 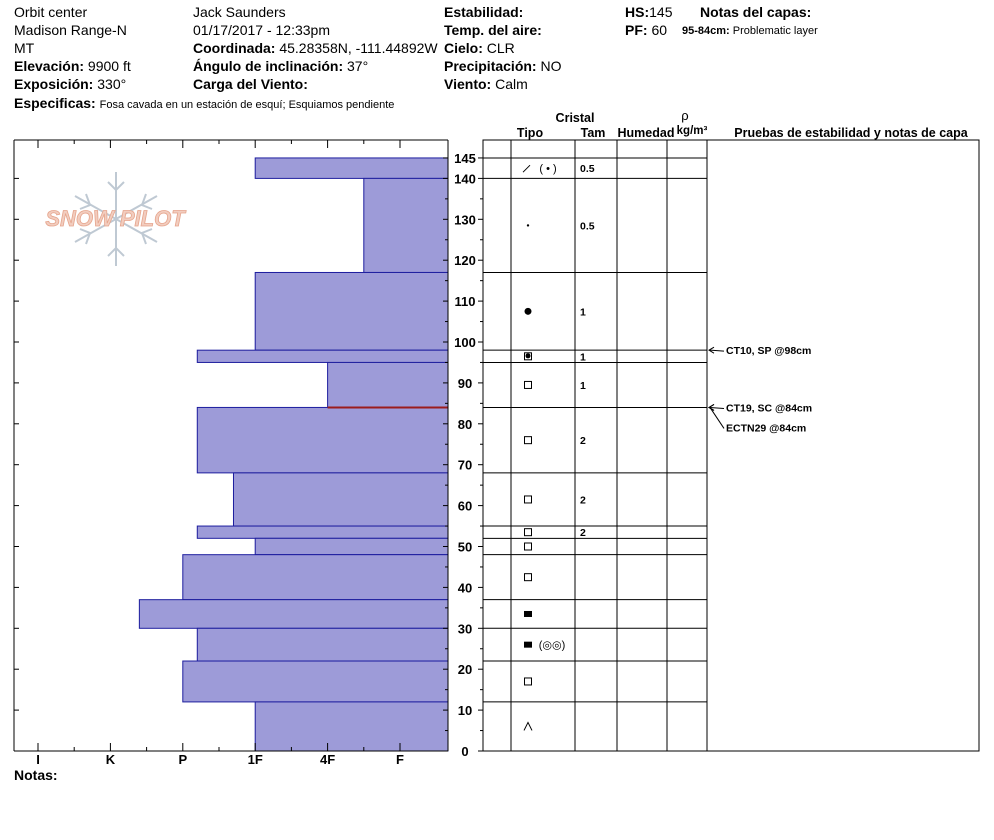 What do you see at coordinates (766, 428) in the screenshot?
I see `test-label: ECTN29 @84cm` at bounding box center [766, 428].